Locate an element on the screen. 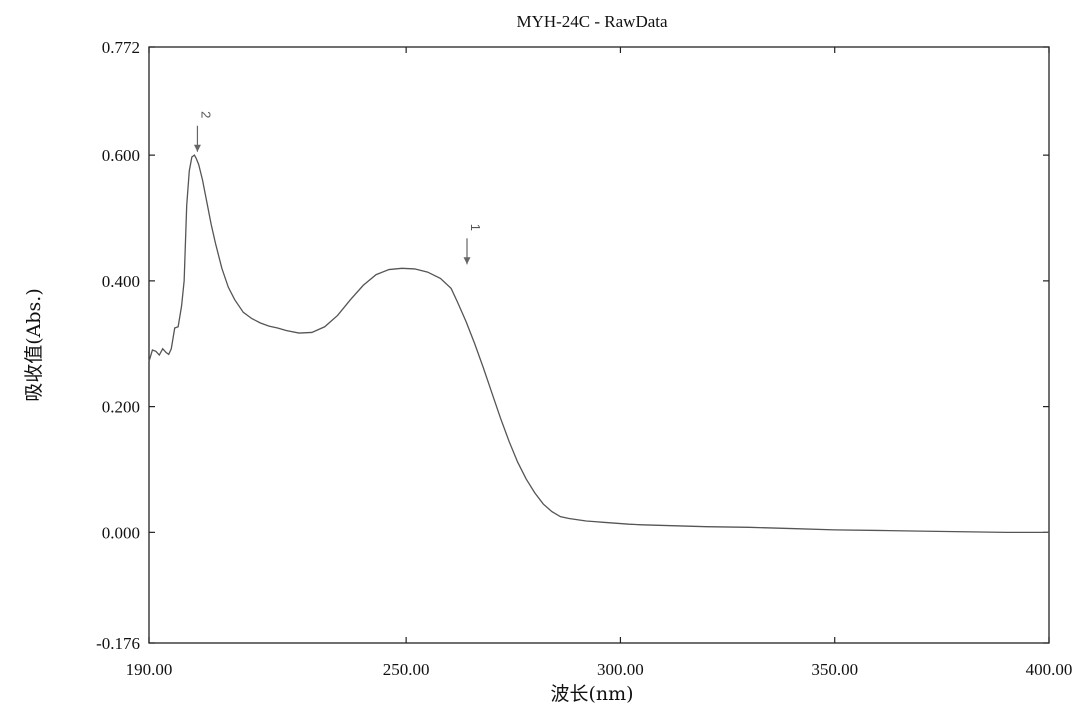 The image size is (1080, 708). y-tick-label: 0.200 is located at coordinates (121, 407).